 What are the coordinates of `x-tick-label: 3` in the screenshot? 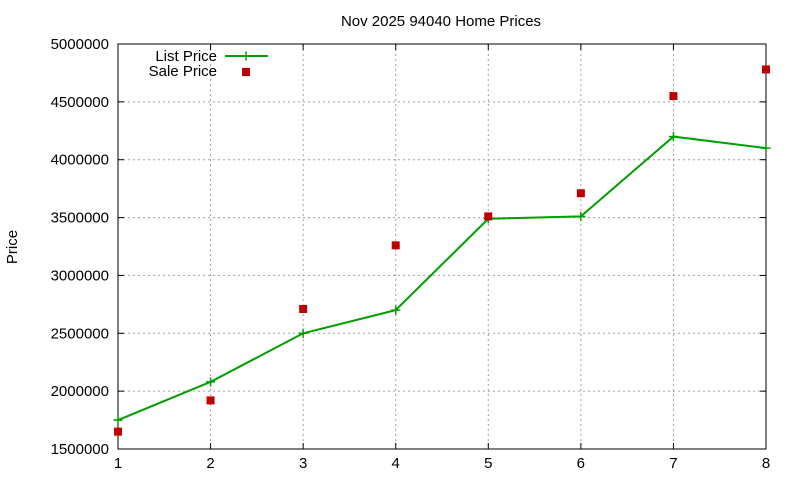 It's located at (303, 463).